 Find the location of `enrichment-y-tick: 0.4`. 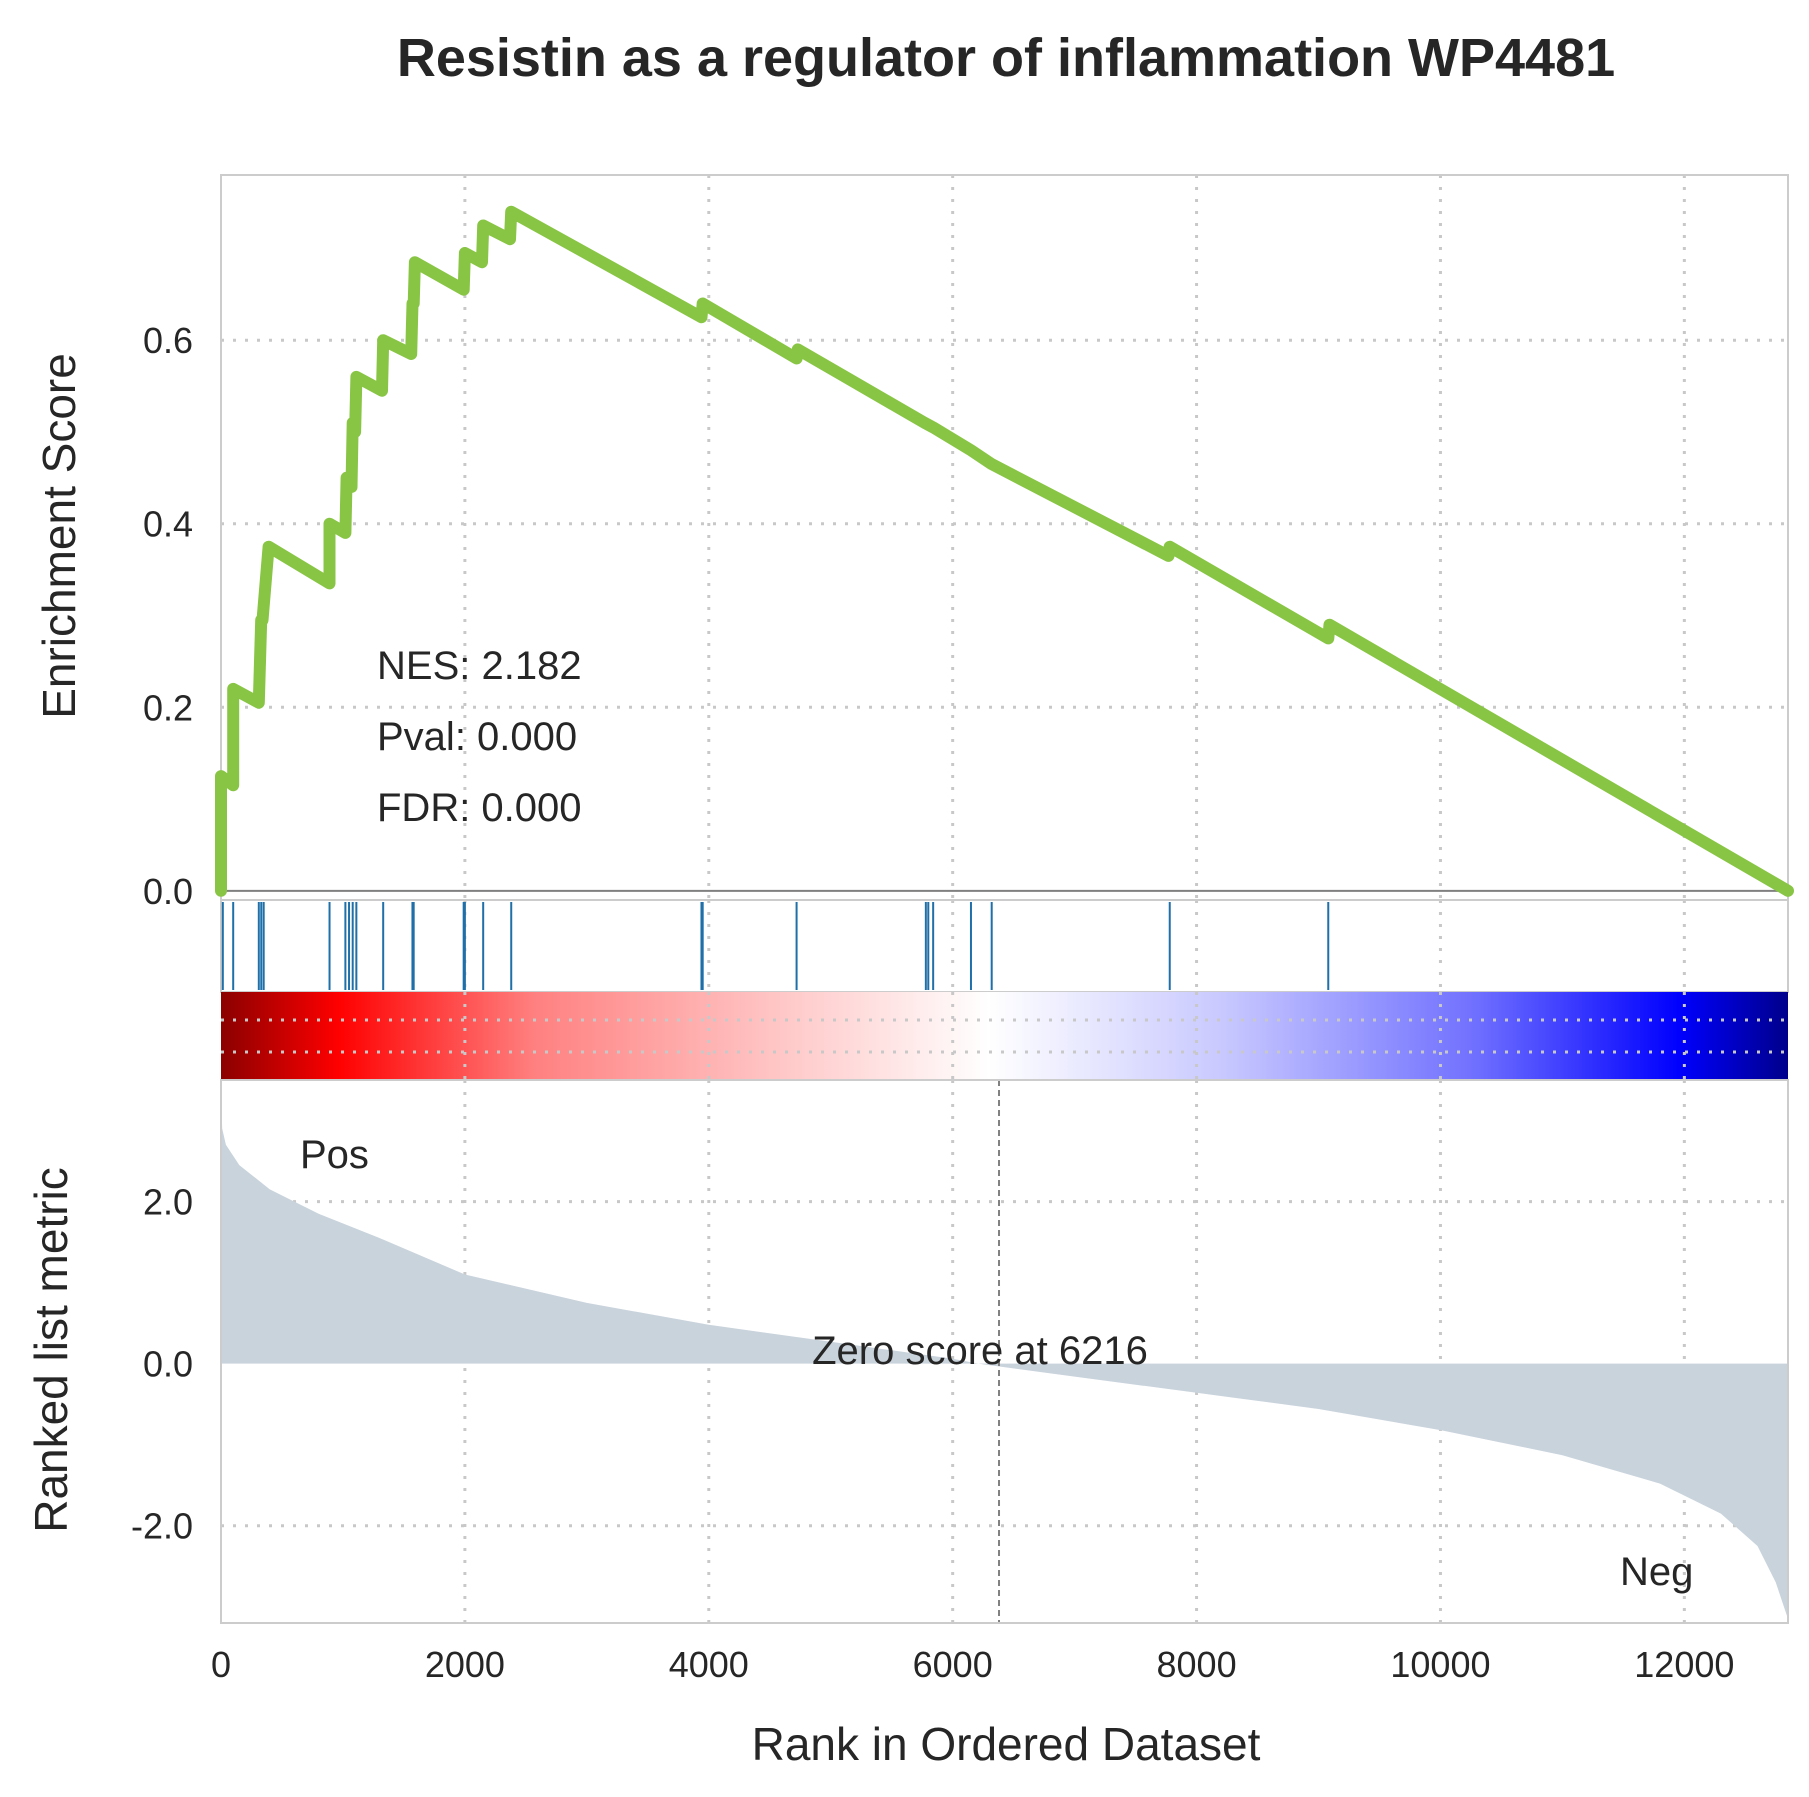

enrichment-y-tick: 0.4 is located at coordinates (168, 524).